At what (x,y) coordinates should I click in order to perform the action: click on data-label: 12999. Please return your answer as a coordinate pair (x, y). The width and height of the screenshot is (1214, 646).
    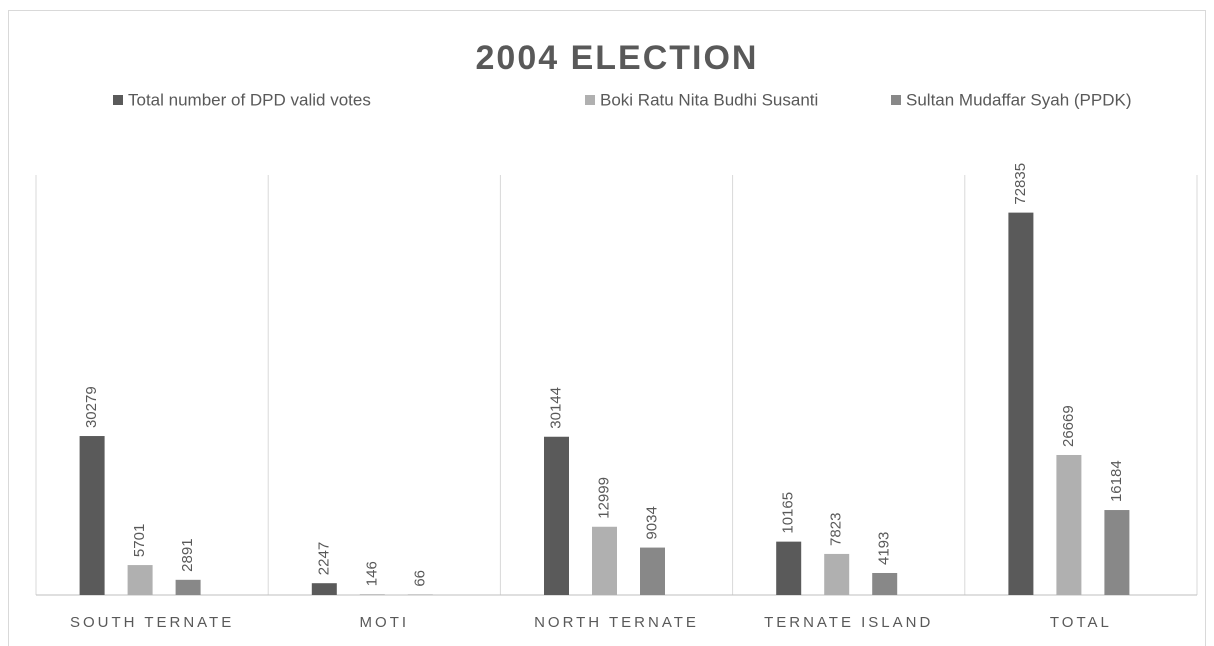
    Looking at the image, I should click on (603, 498).